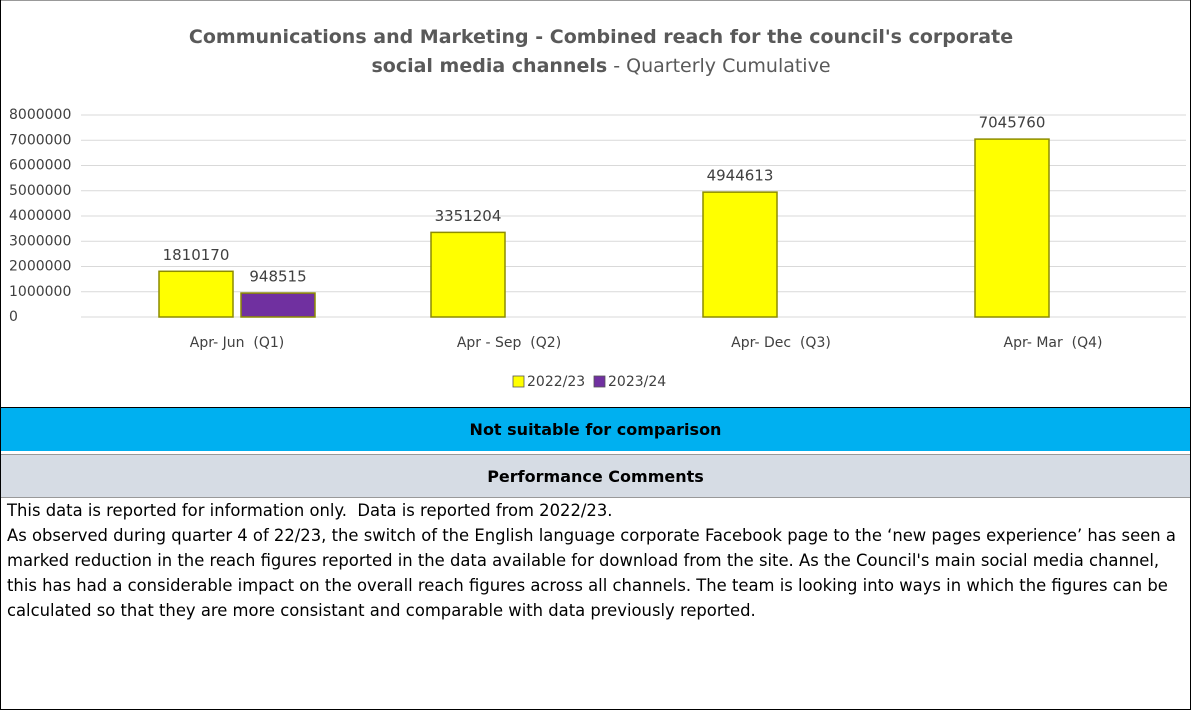  I want to click on y-tick-label: 3000000, so click(40, 241).